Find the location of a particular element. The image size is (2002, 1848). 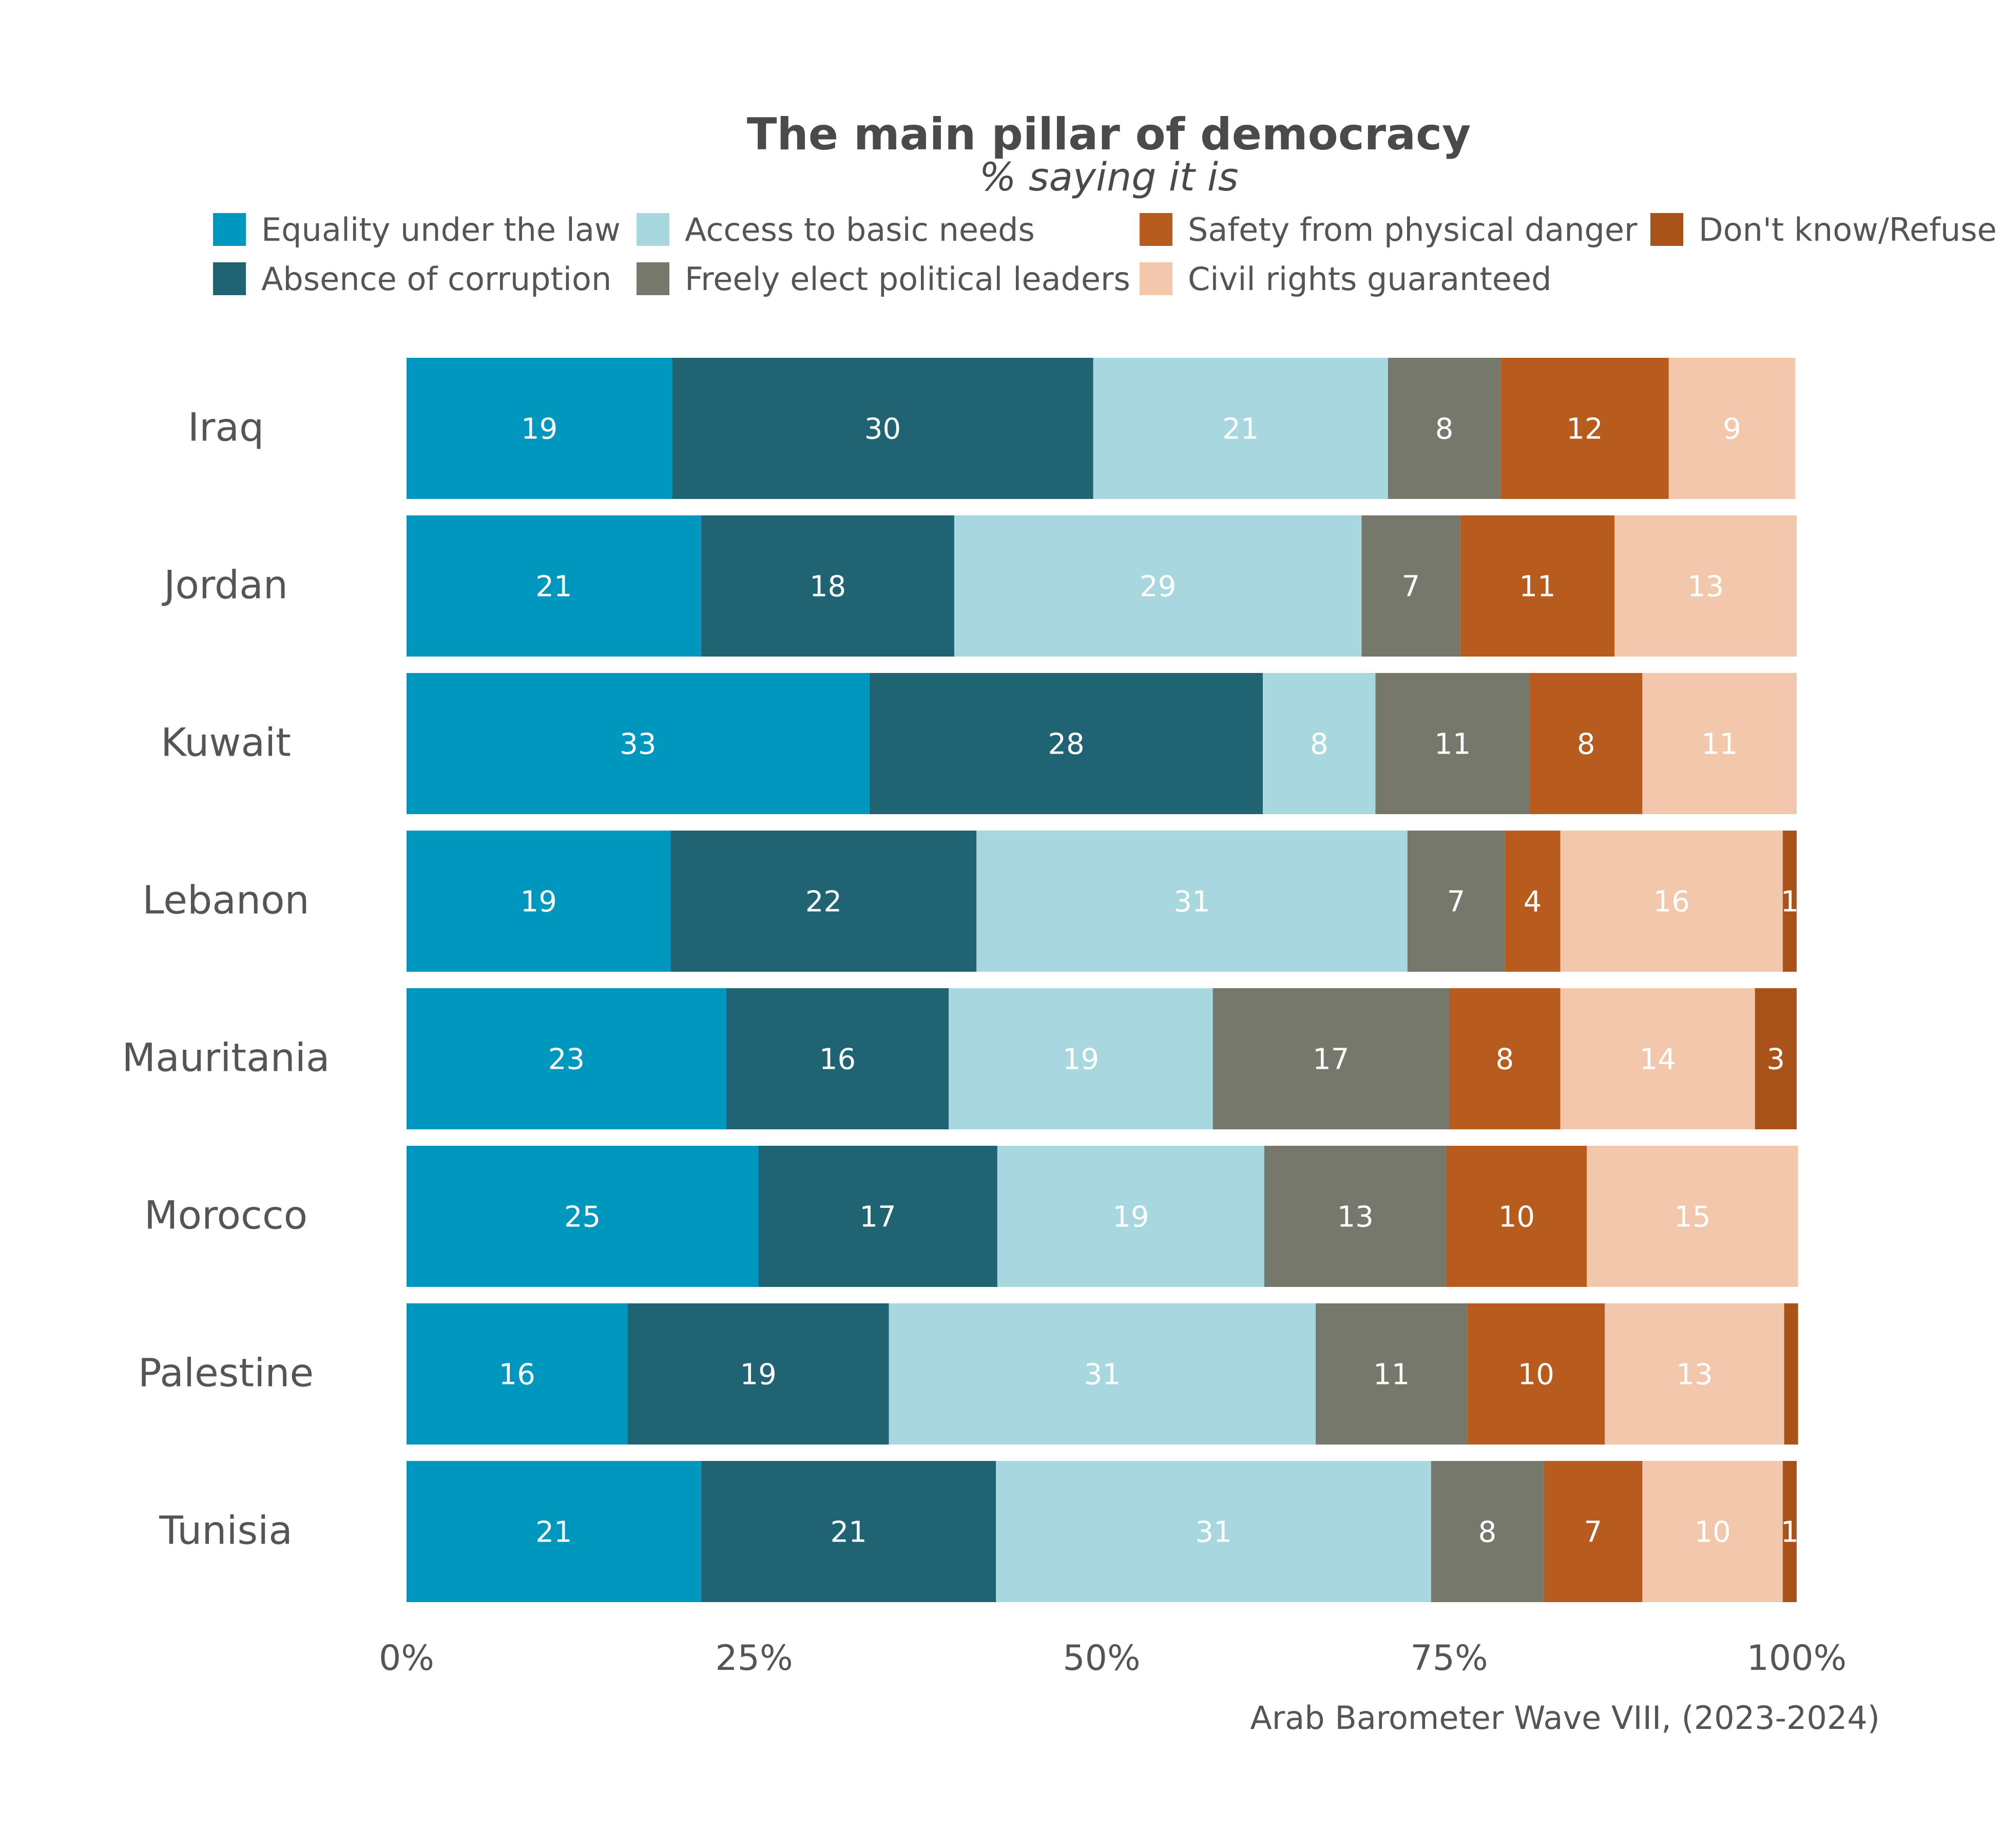

data-label: 18 is located at coordinates (828, 587).